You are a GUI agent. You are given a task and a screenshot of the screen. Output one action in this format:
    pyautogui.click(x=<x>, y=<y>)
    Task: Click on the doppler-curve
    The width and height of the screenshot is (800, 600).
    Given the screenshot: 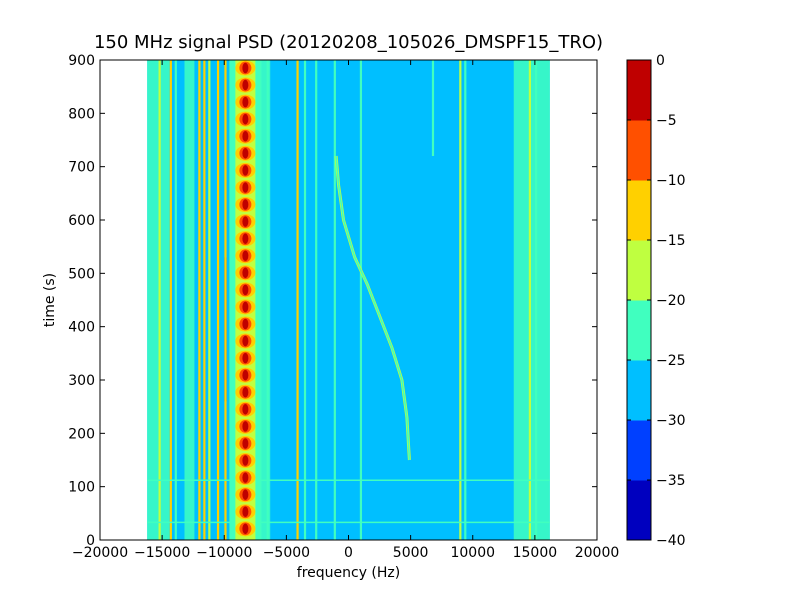 What is the action you would take?
    pyautogui.click(x=373, y=308)
    